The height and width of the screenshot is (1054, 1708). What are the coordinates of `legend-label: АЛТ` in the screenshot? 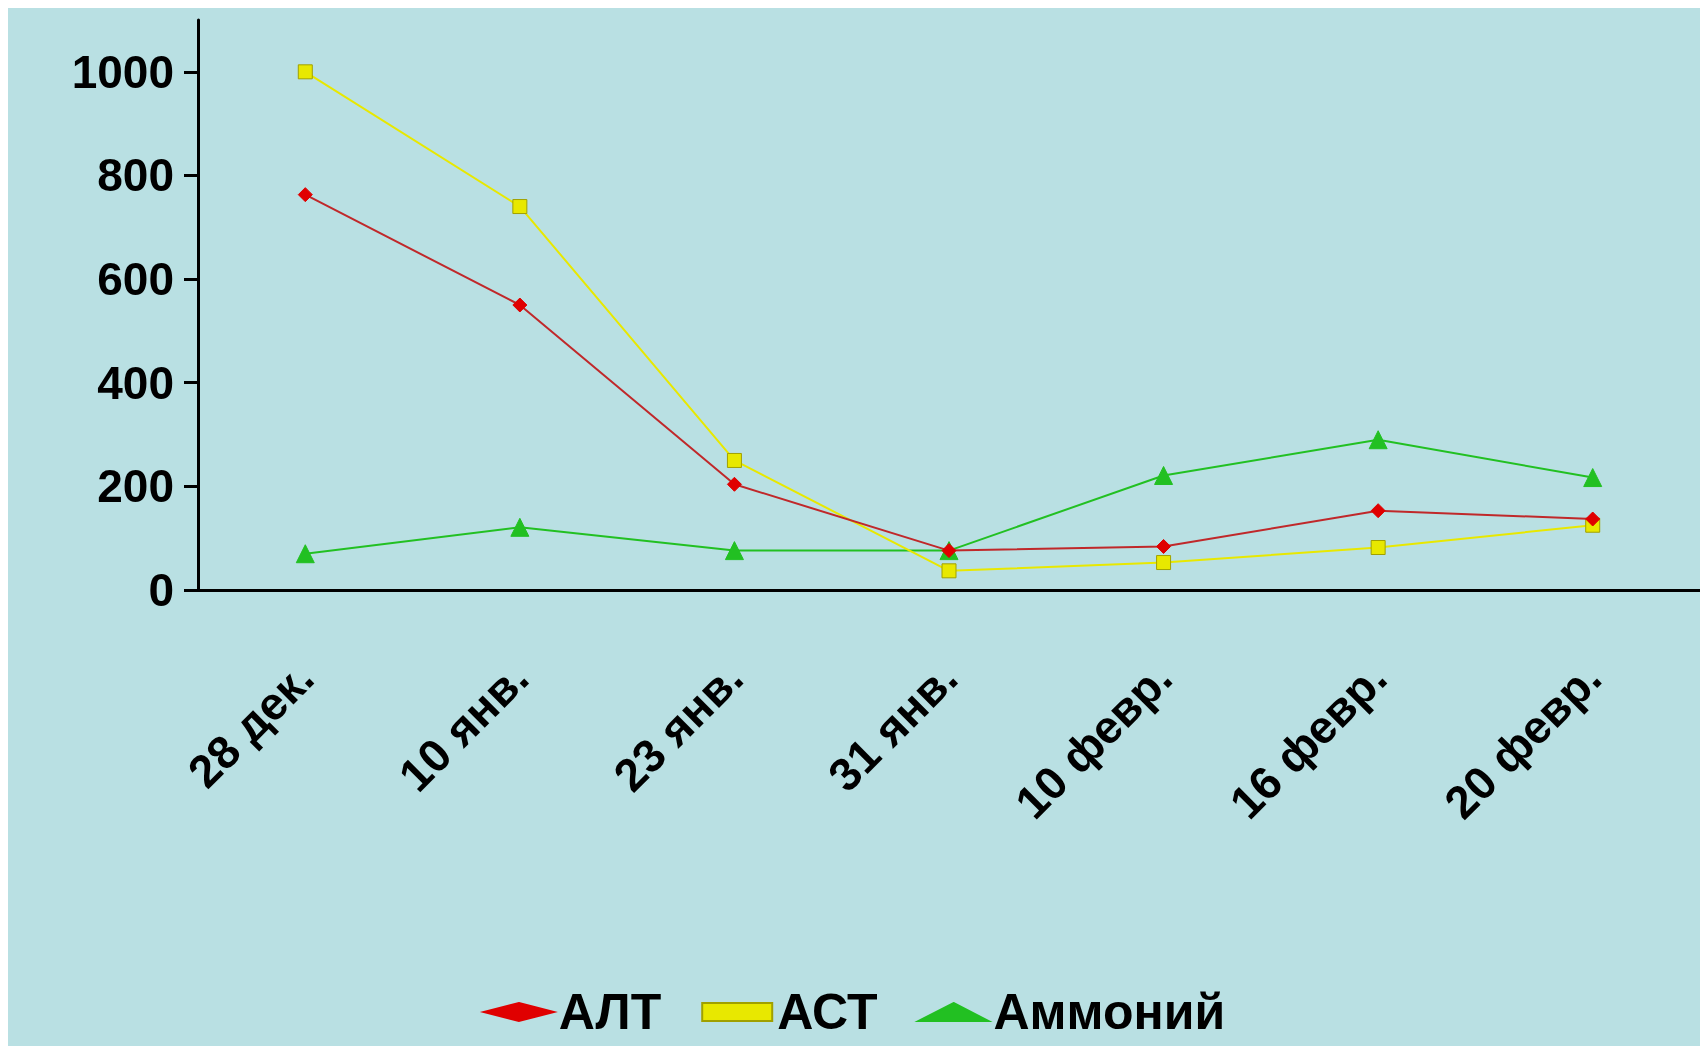 It's located at (610, 1012).